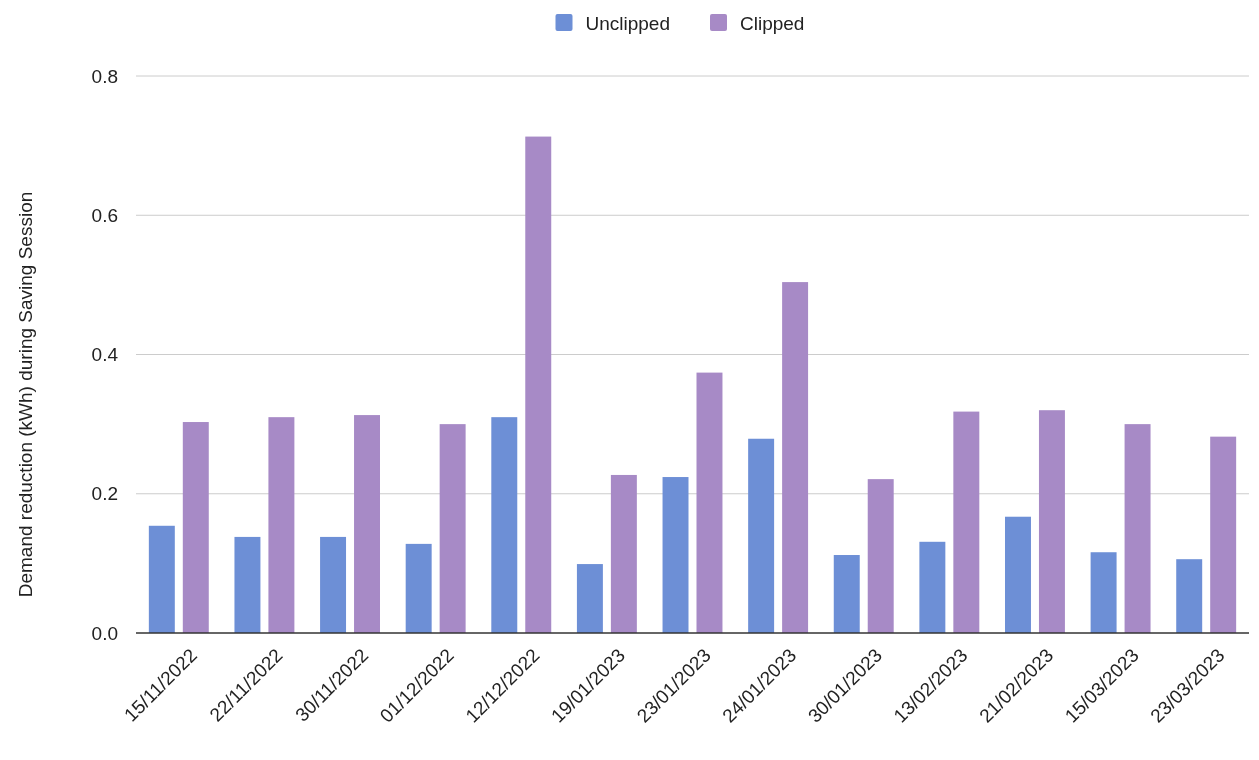 This screenshot has height=760, width=1259. Describe the element at coordinates (627, 23) in the screenshot. I see `legend-label: Unclipped` at that location.